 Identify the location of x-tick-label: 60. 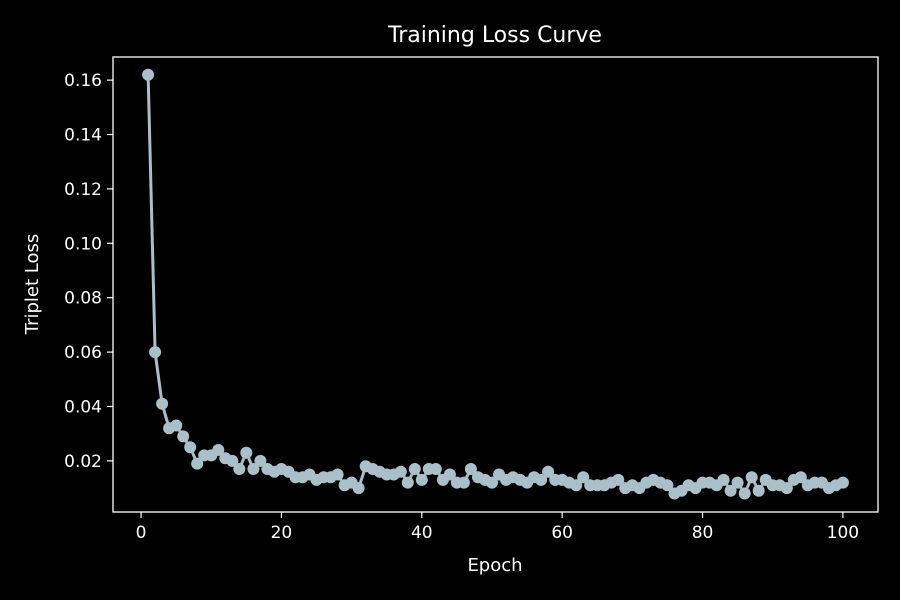
(562, 533).